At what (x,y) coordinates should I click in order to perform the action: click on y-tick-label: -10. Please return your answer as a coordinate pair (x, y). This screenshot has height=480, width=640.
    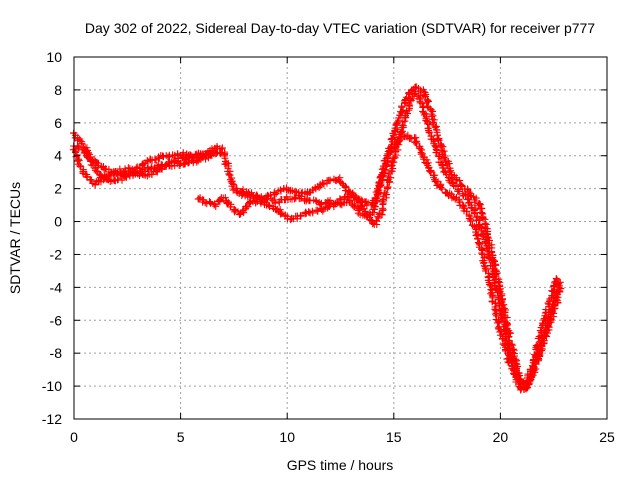
    Looking at the image, I should click on (52, 386).